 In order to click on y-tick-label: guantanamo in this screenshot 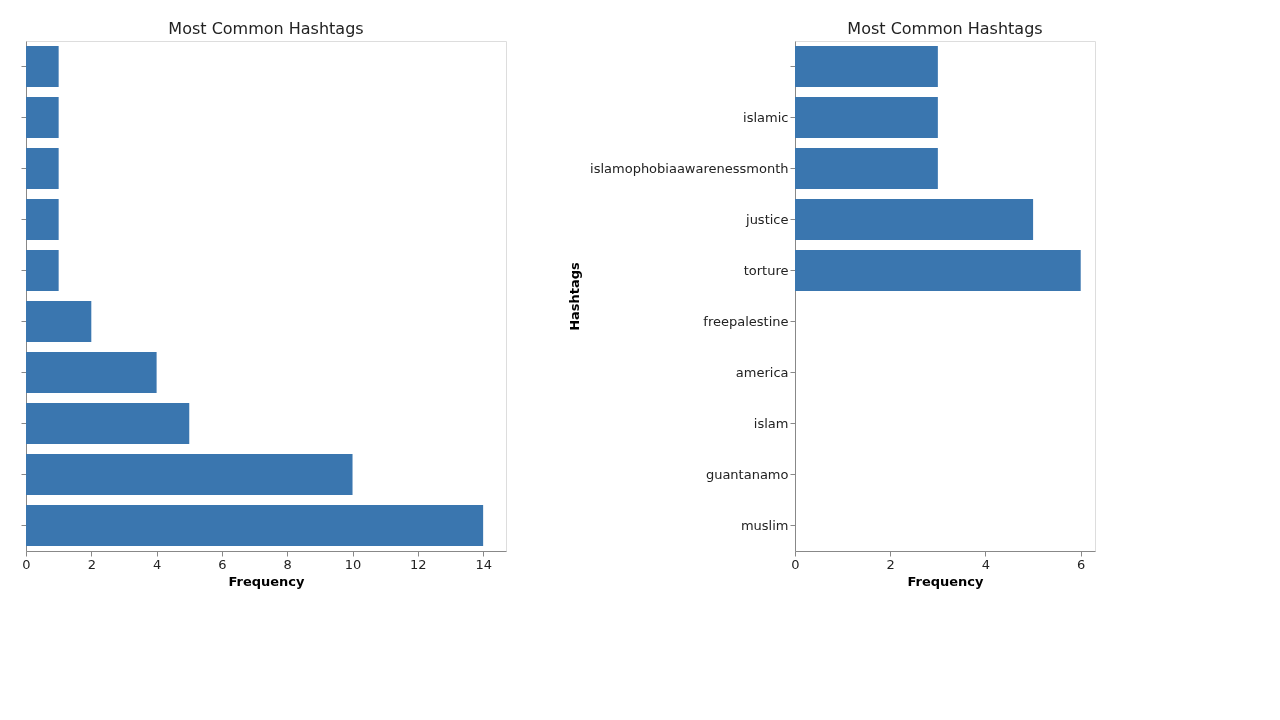, I will do `click(747, 474)`.